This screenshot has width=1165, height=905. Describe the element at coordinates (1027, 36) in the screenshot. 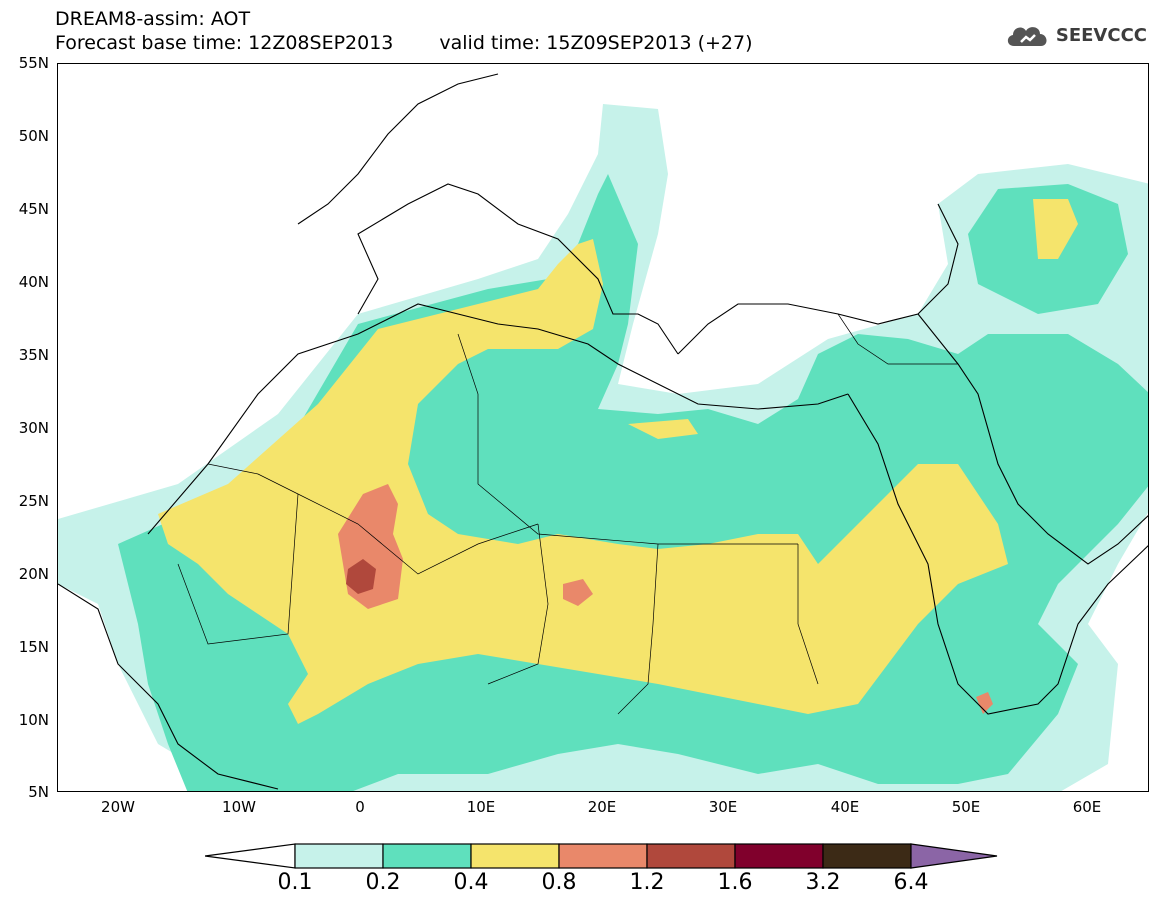

I see `cloud-icon` at that location.